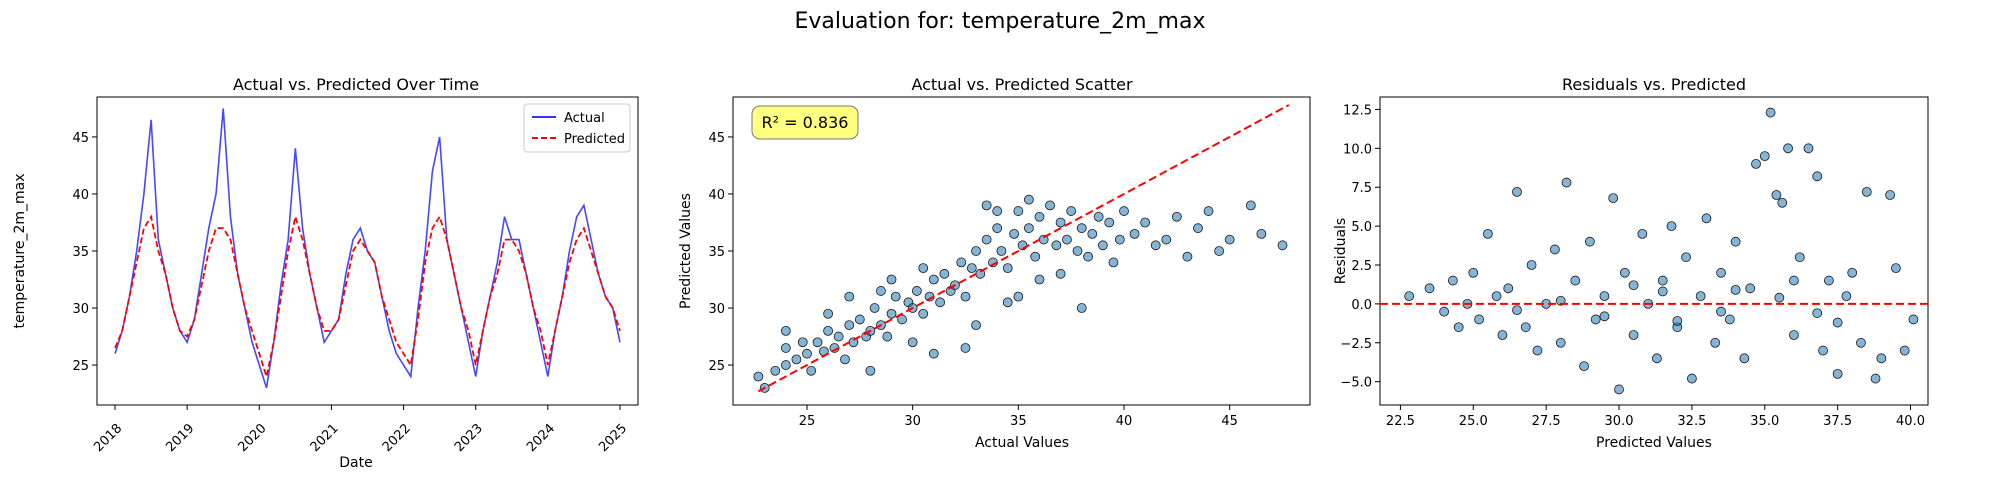 This screenshot has width=2000, height=500. I want to click on panel1-ylabel: temperature_2m_max, so click(20, 250).